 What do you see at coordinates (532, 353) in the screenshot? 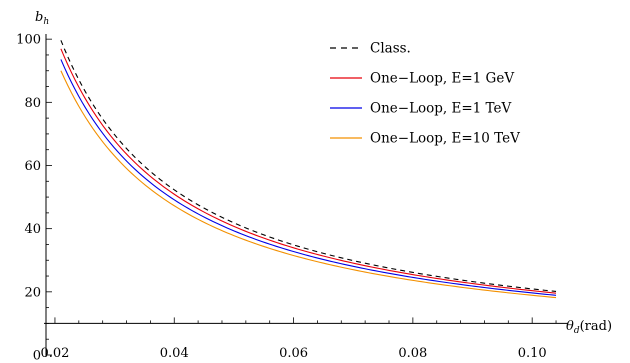
I see `x-tick-label: 0.10` at bounding box center [532, 353].